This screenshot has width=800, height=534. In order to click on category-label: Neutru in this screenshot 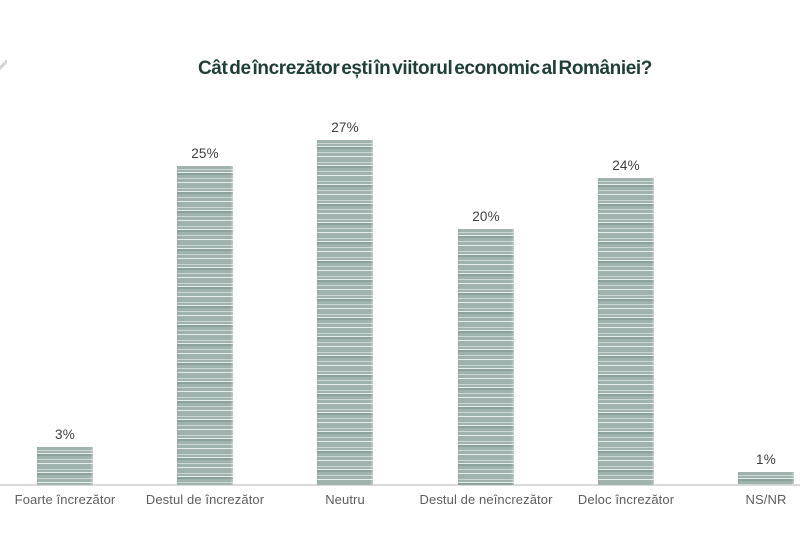, I will do `click(345, 499)`.